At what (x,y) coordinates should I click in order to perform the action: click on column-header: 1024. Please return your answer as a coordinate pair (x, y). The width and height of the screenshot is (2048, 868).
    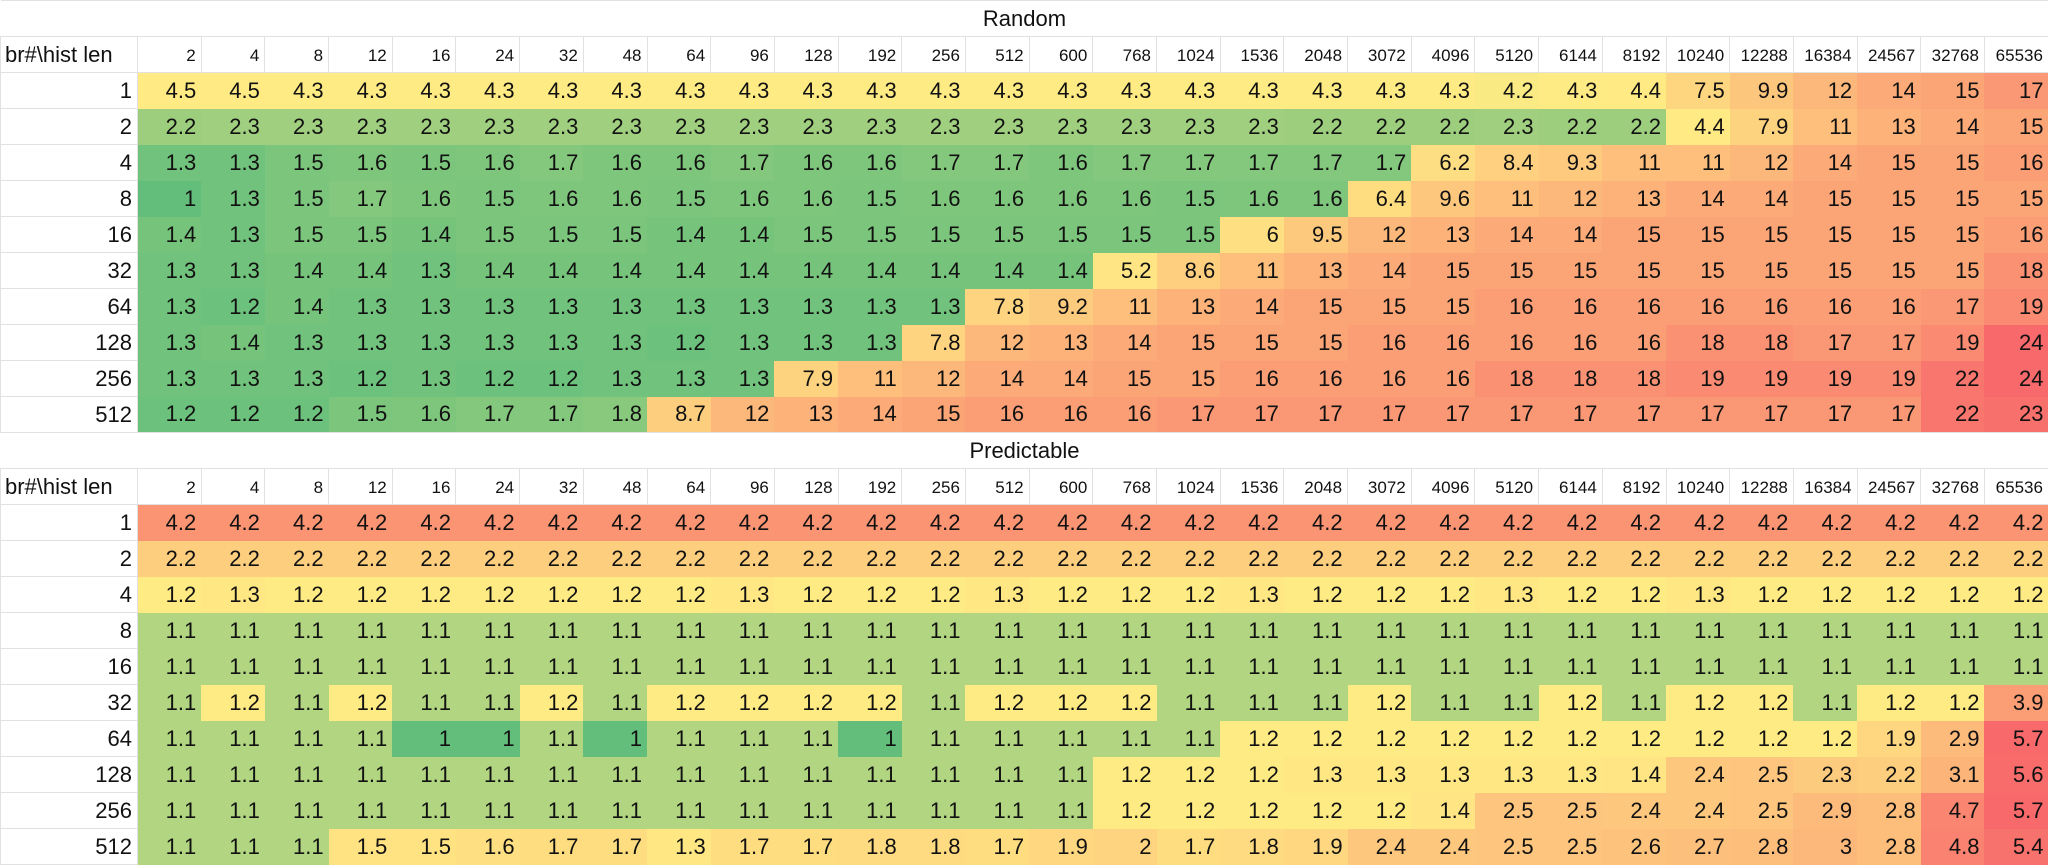
    Looking at the image, I should click on (1188, 486).